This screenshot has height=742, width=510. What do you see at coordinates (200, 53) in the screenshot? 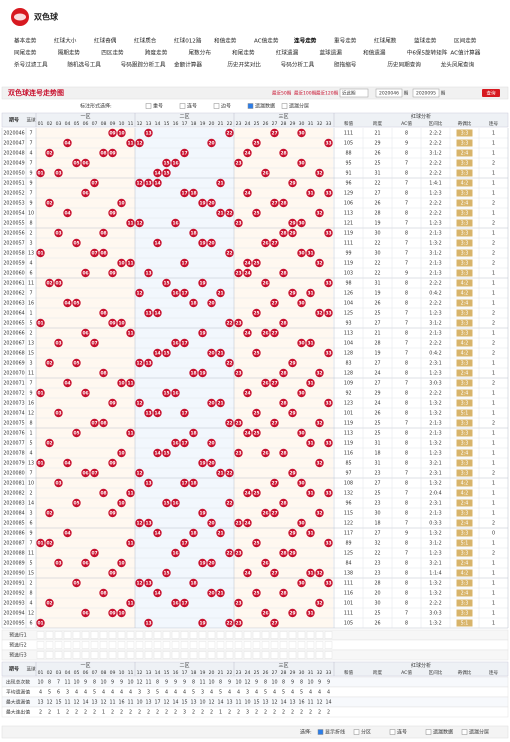
I see `nav-link: 尾数分布` at bounding box center [200, 53].